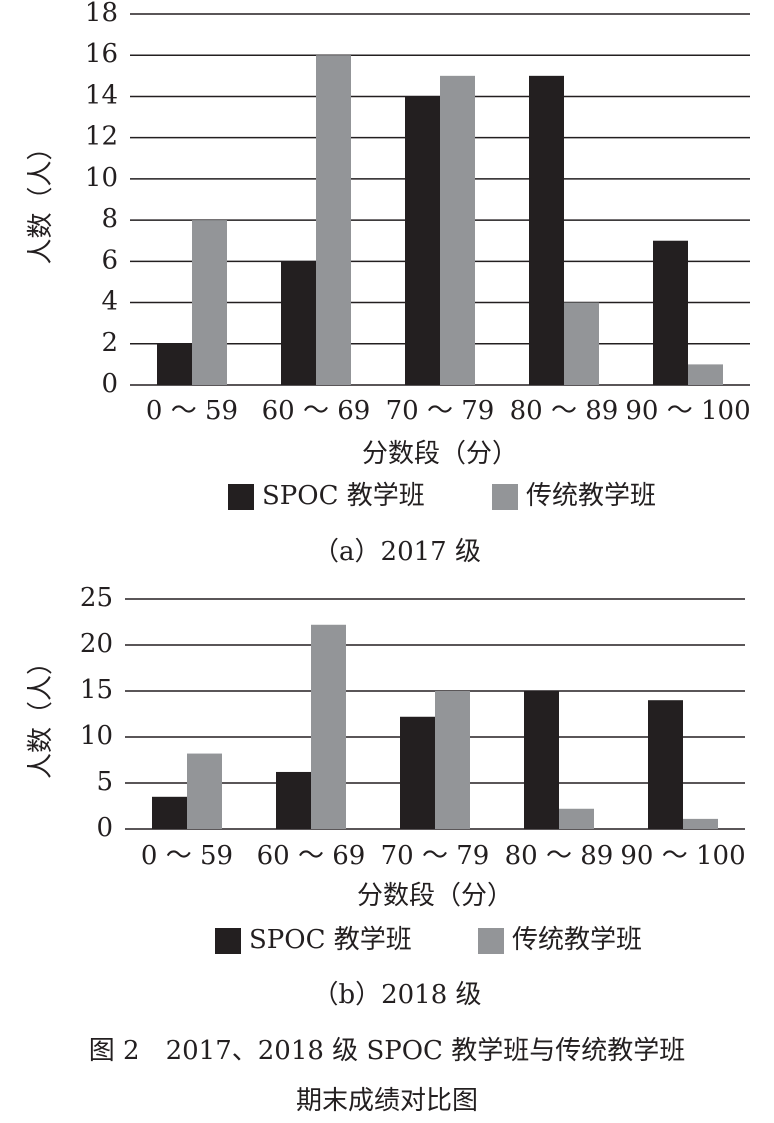 This screenshot has width=774, height=1123. Describe the element at coordinates (109, 302) in the screenshot. I see `y-tick-label: 4` at that location.